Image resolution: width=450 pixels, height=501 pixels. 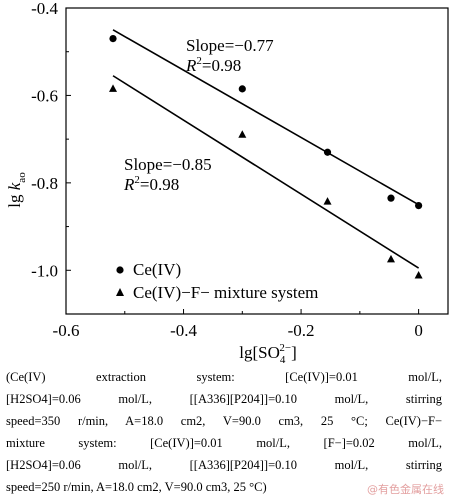 What do you see at coordinates (225, 292) in the screenshot?
I see `legend-label: Ce(IV)−F− mixture system` at bounding box center [225, 292].